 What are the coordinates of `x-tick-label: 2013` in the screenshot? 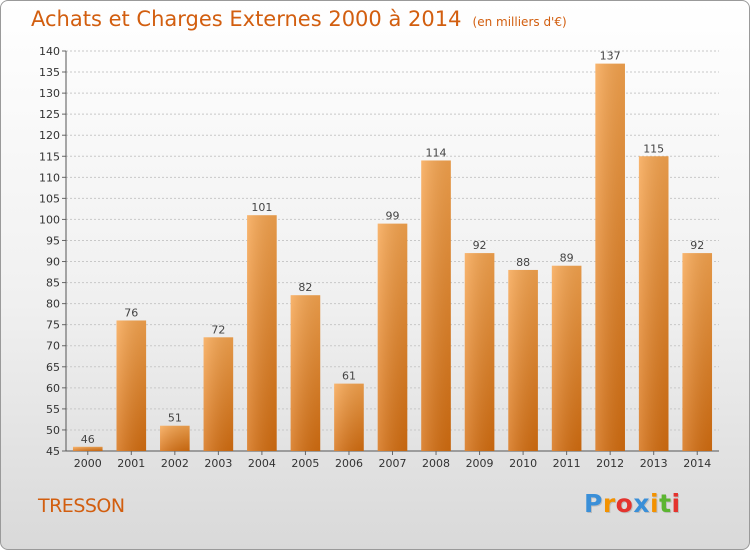 It's located at (654, 463).